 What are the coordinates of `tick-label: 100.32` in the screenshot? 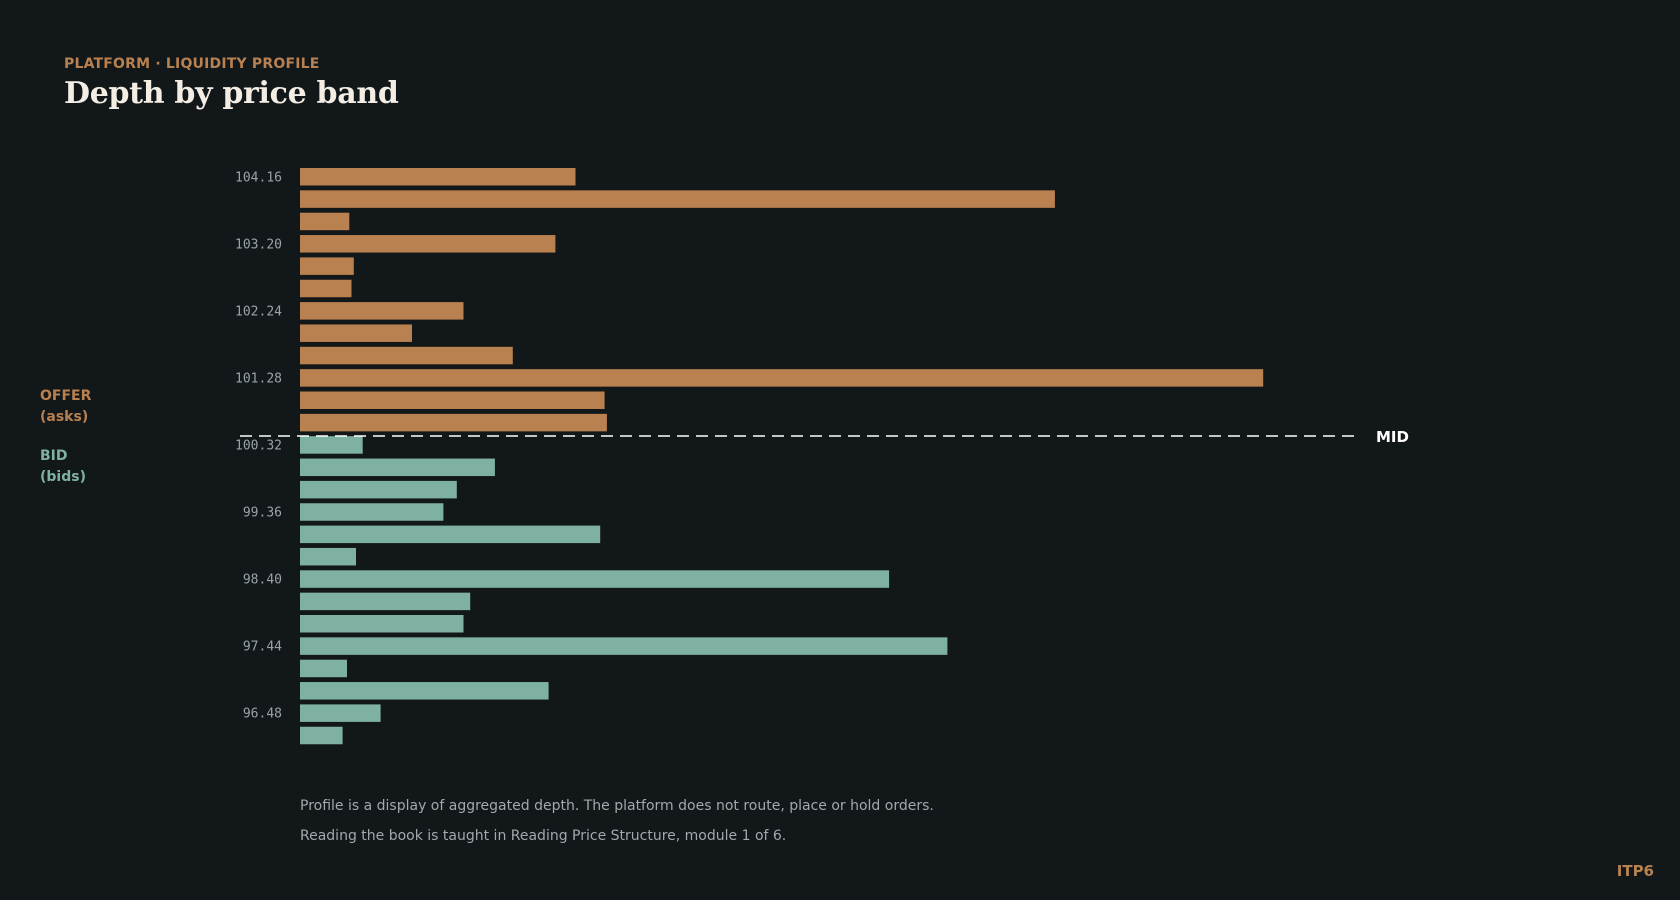 It's located at (258, 445).